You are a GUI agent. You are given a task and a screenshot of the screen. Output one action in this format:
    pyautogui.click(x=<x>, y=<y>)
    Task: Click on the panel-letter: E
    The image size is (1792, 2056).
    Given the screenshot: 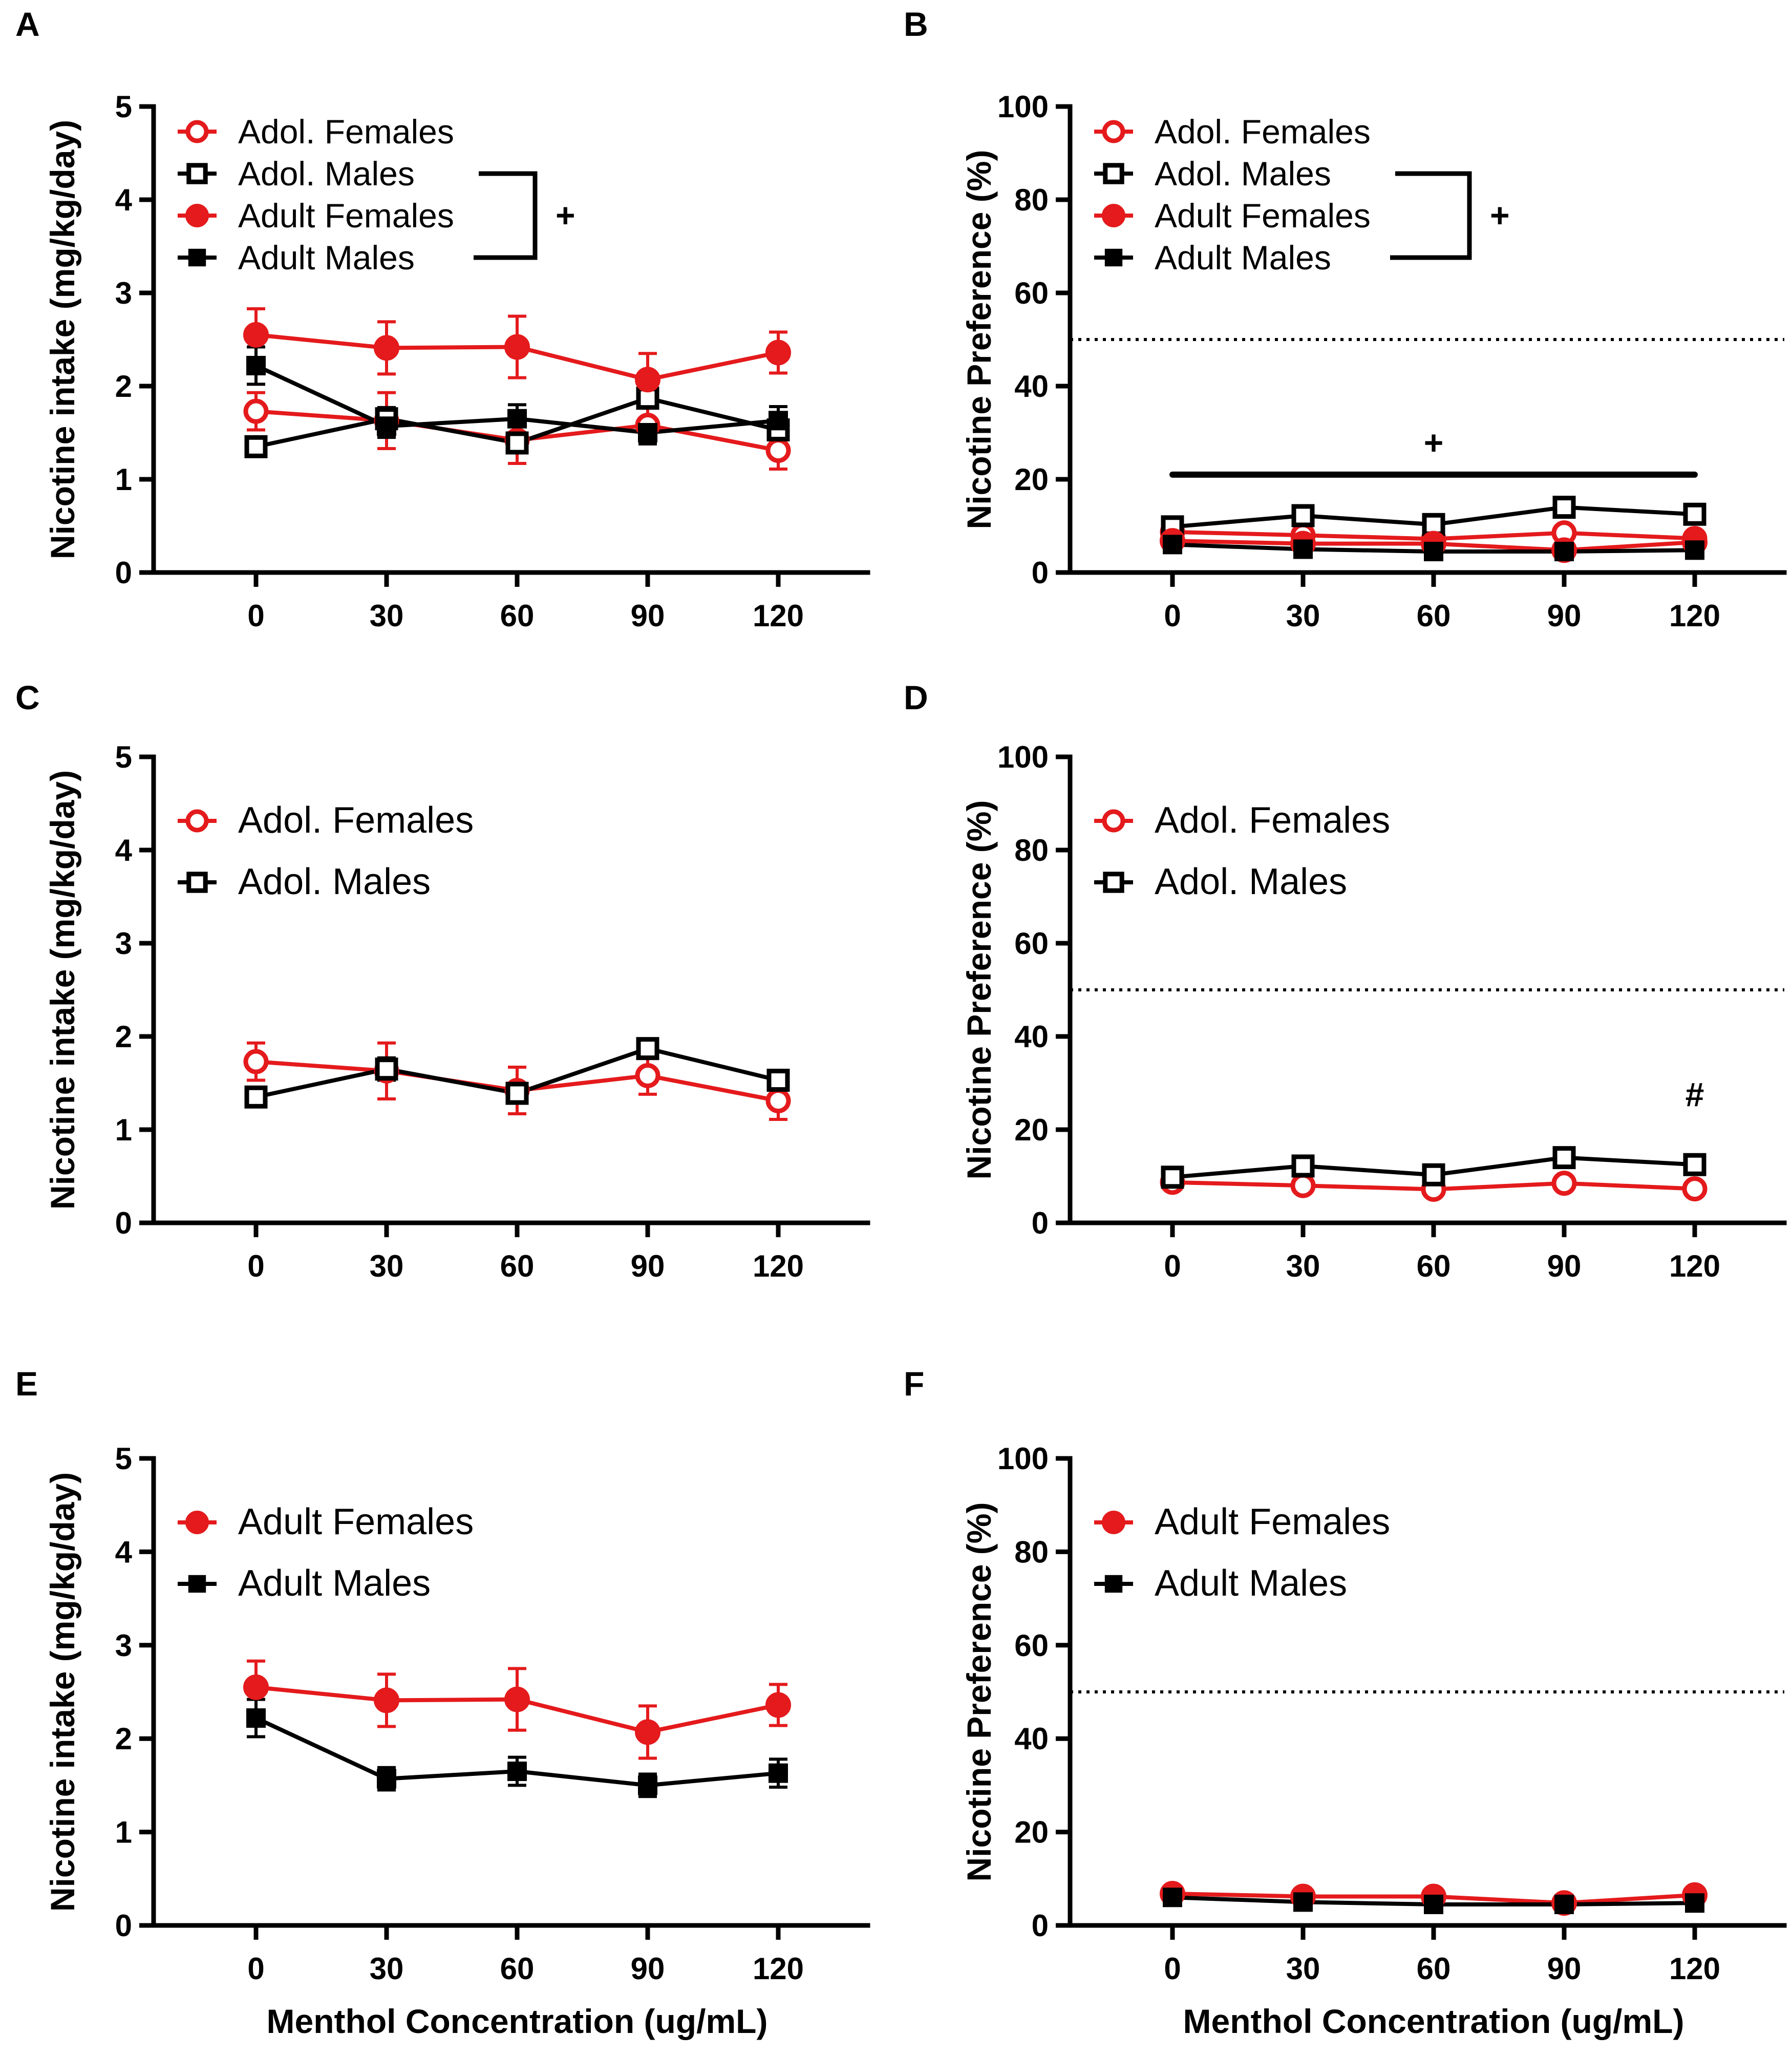 What is the action you would take?
    pyautogui.click(x=26, y=1384)
    